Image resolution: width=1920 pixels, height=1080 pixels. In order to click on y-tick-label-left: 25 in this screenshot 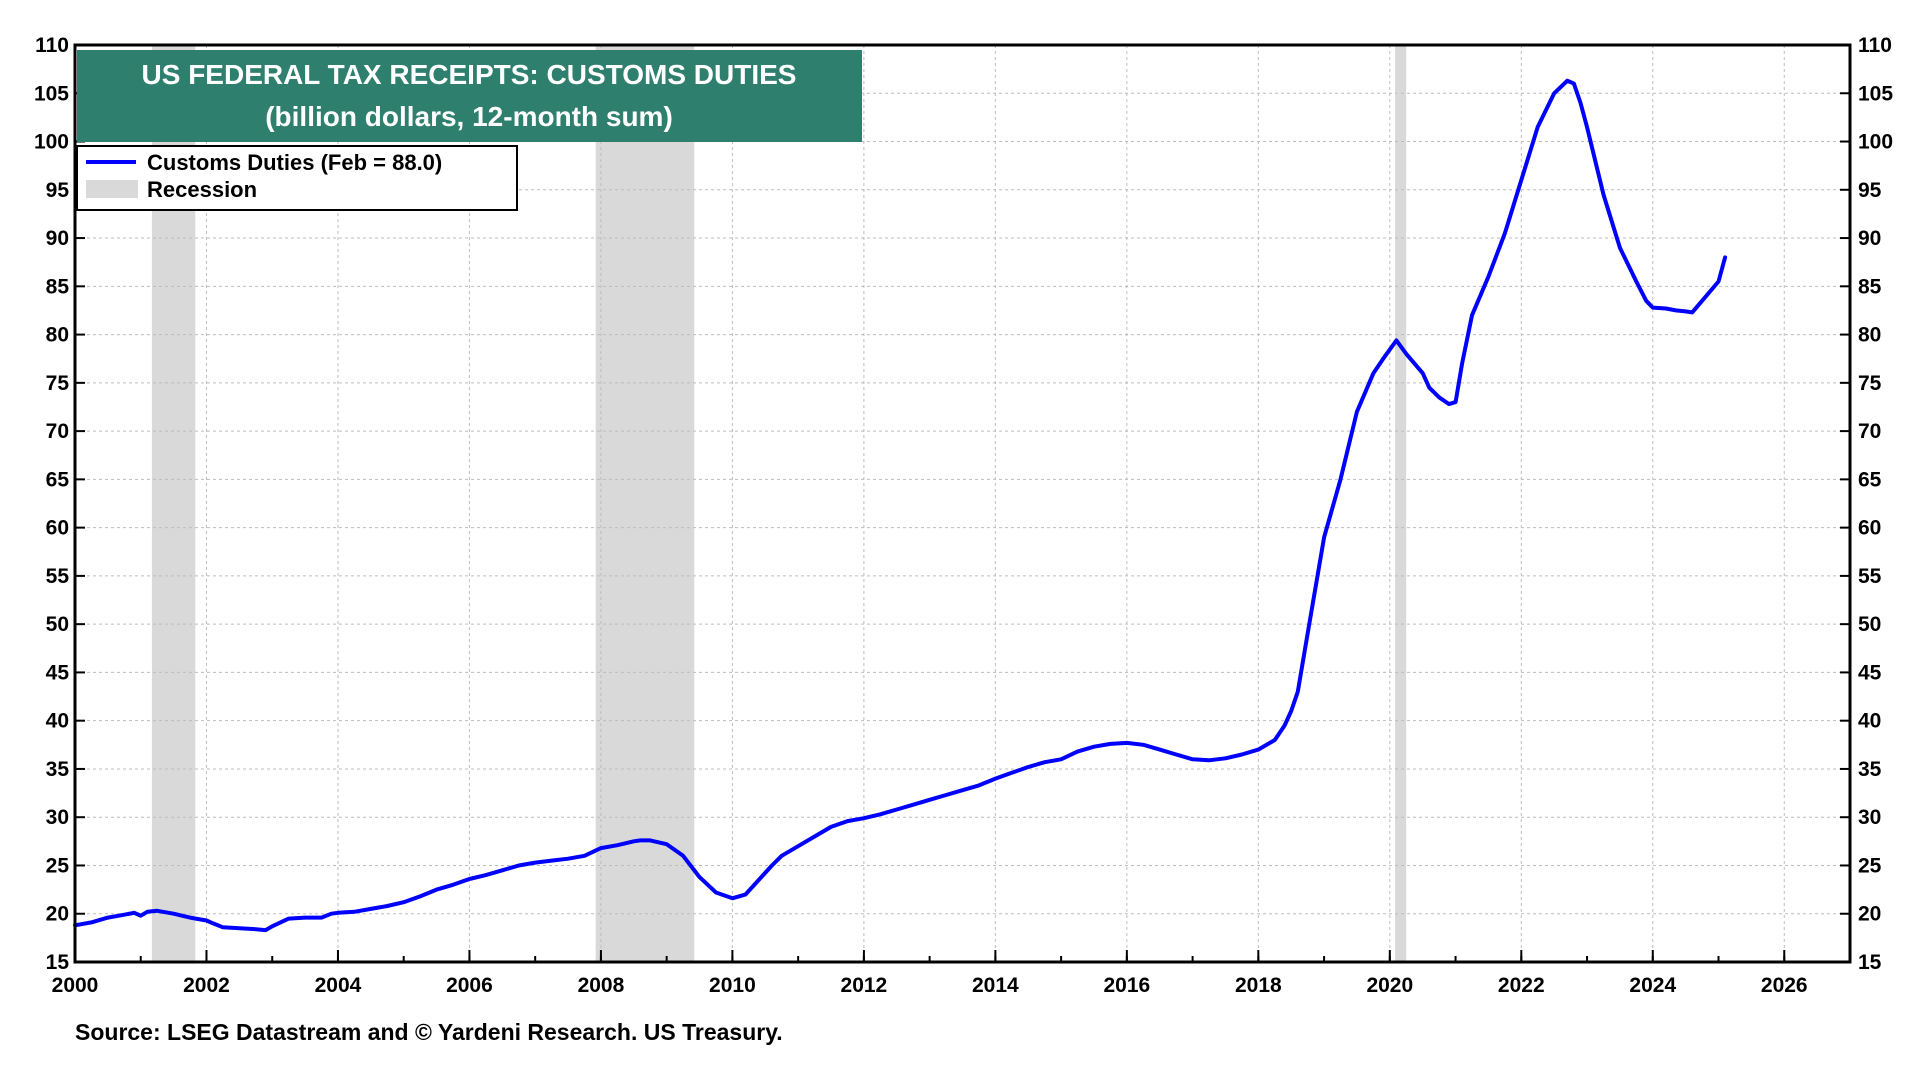, I will do `click(58, 865)`.